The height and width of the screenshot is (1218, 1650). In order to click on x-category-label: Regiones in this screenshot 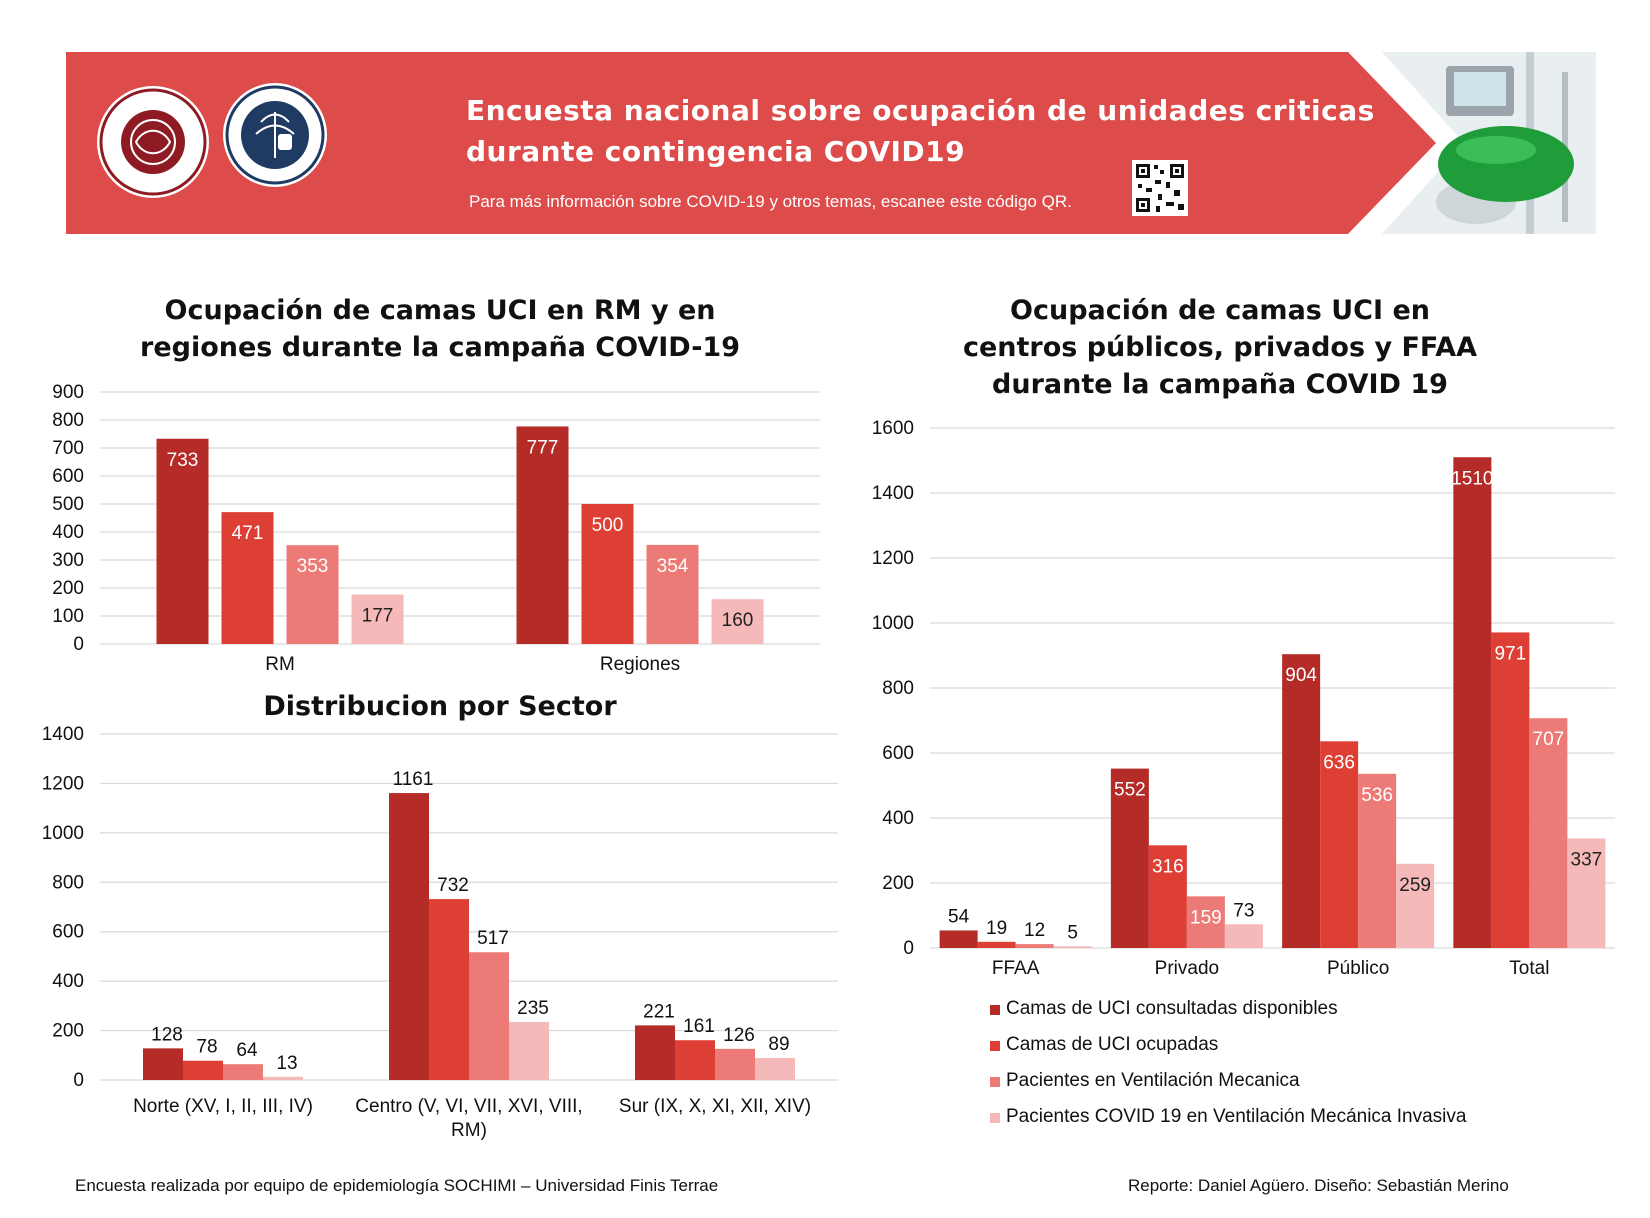, I will do `click(640, 664)`.